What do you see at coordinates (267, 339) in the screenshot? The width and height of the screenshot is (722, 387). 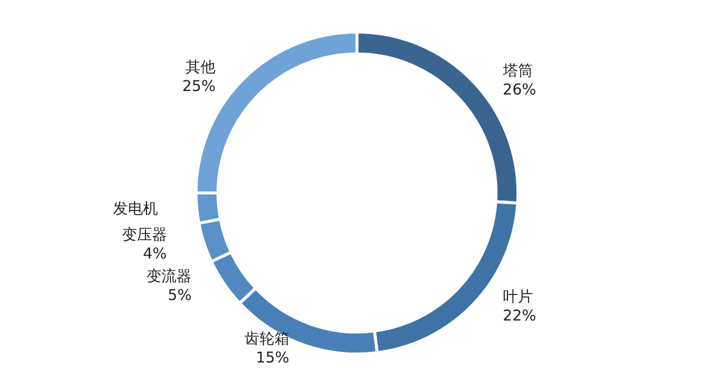 I see `slice-label: 齿轮箱` at bounding box center [267, 339].